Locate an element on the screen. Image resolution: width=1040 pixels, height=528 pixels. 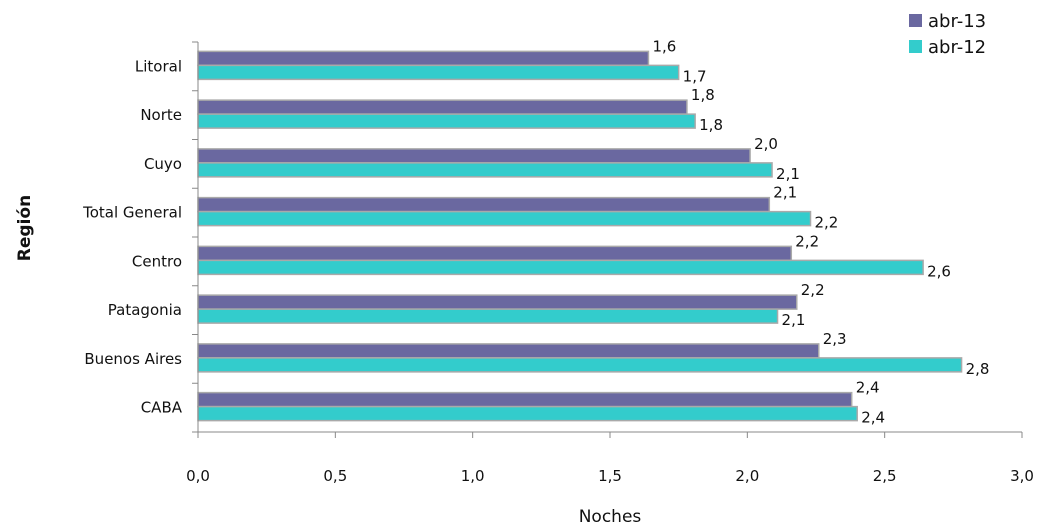
data-label: 2,6 is located at coordinates (939, 271).